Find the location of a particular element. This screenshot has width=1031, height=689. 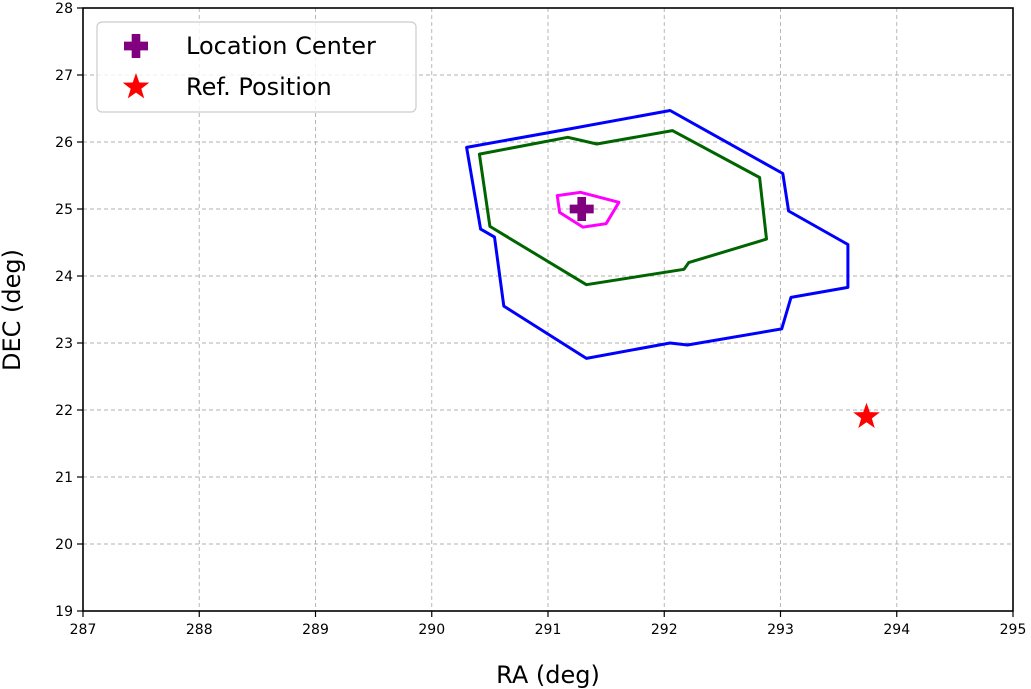

legend-marker-location-center is located at coordinates (136, 46).